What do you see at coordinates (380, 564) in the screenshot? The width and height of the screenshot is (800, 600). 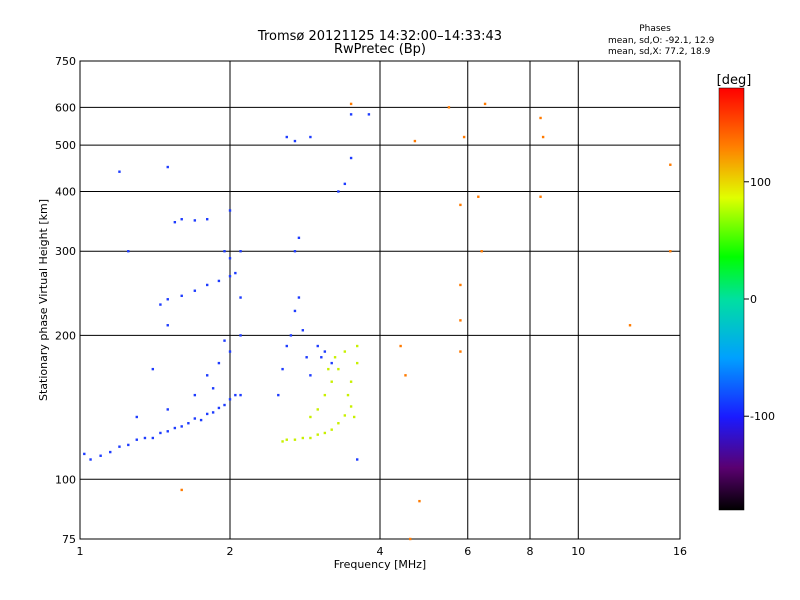 I see `x-axis-label: Frequency [MHz]` at bounding box center [380, 564].